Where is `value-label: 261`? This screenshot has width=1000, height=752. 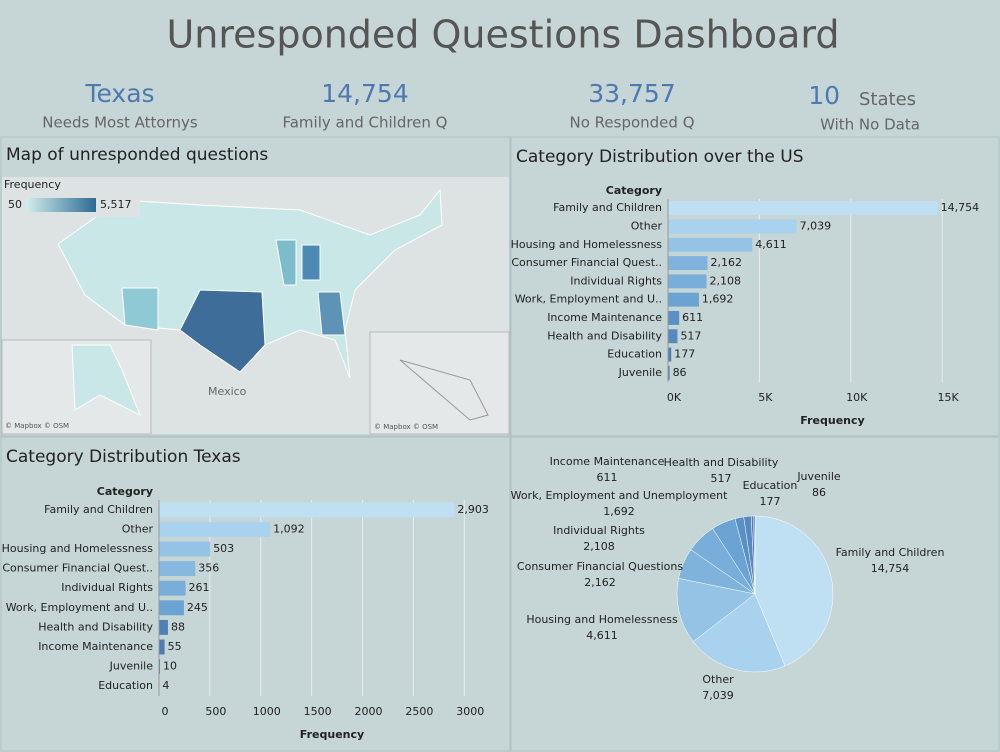 value-label: 261 is located at coordinates (199, 587).